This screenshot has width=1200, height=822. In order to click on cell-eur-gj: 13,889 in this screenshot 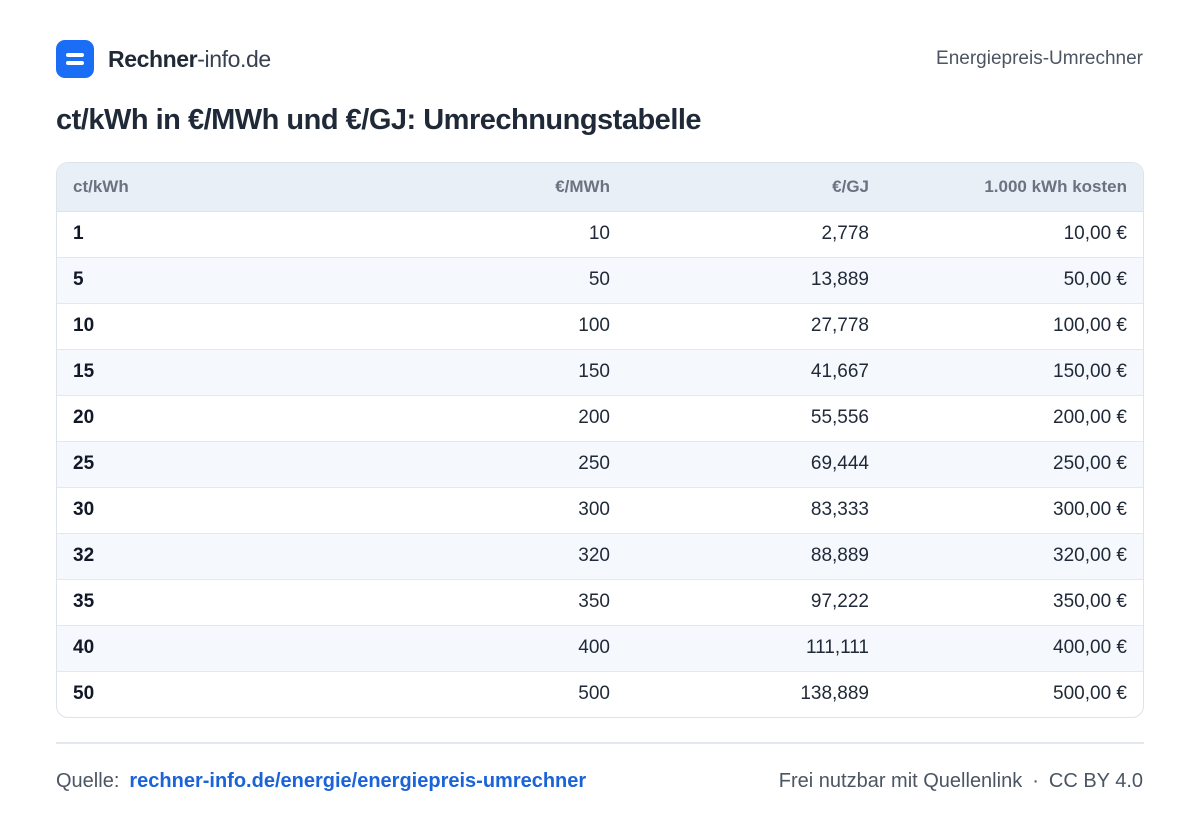, I will do `click(739, 279)`.